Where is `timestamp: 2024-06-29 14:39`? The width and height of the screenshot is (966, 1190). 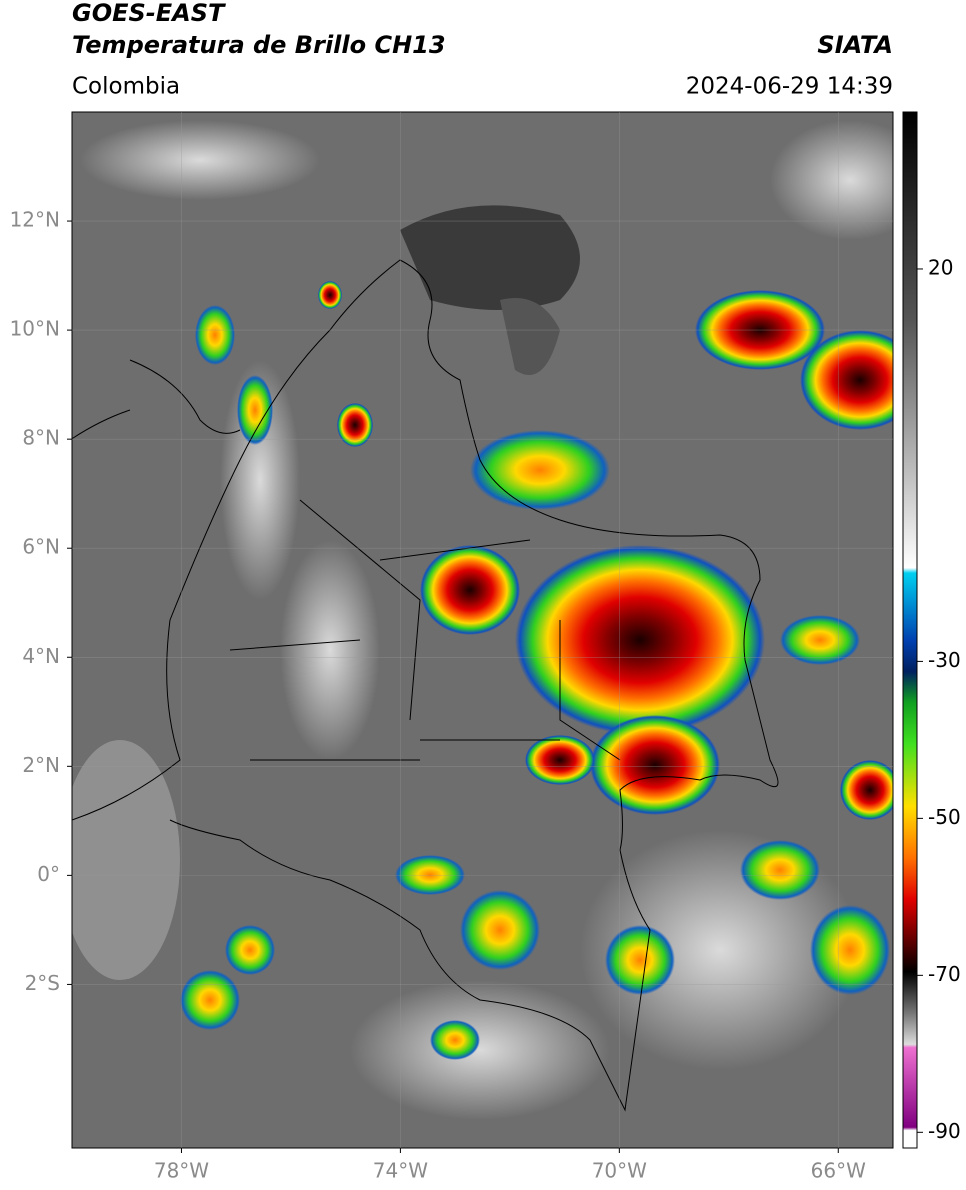 timestamp: 2024-06-29 14:39 is located at coordinates (789, 87).